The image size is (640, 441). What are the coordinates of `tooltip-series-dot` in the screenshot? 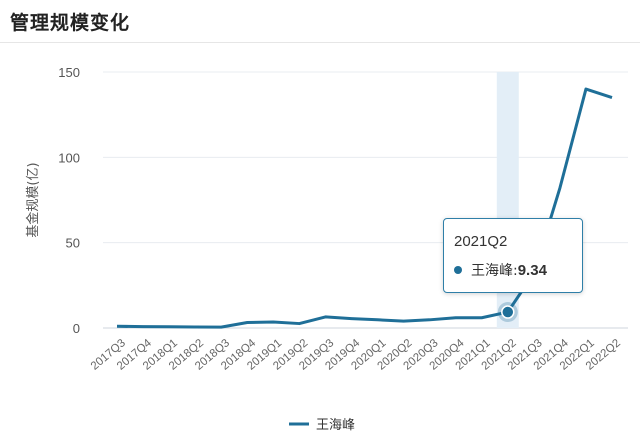 It's located at (458, 270).